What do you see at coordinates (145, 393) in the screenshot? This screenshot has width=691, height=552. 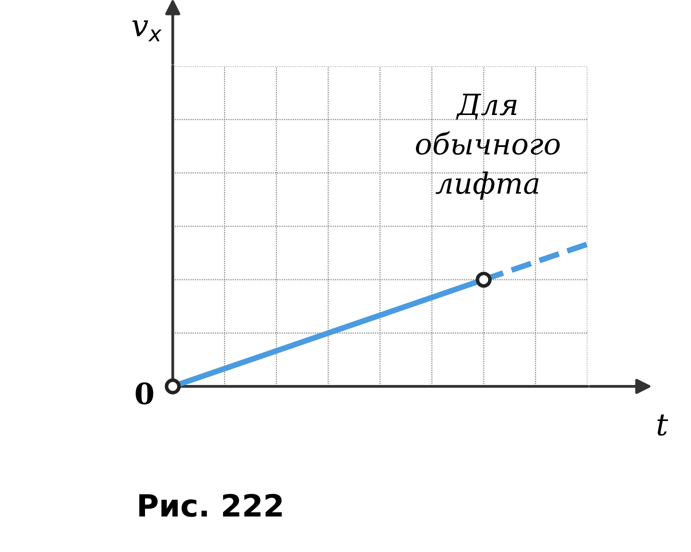 I see `text: 0` at bounding box center [145, 393].